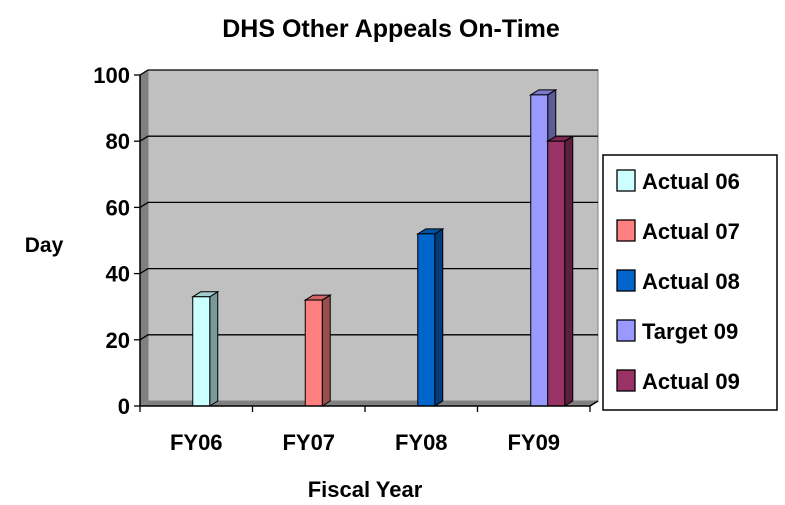 This screenshot has height=505, width=785. Describe the element at coordinates (533, 442) in the screenshot. I see `x-tick-label: FY09` at that location.